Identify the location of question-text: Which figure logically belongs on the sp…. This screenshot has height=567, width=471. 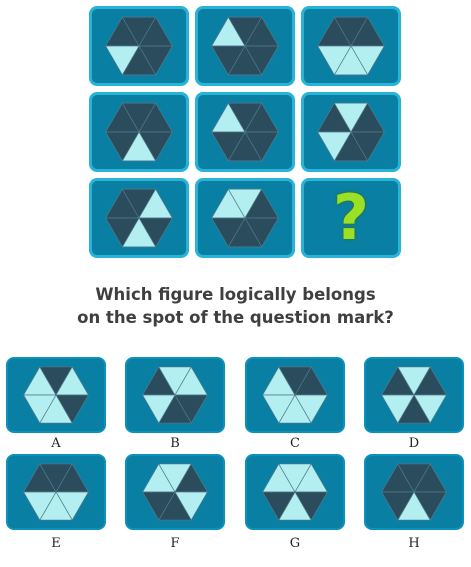
(235, 306).